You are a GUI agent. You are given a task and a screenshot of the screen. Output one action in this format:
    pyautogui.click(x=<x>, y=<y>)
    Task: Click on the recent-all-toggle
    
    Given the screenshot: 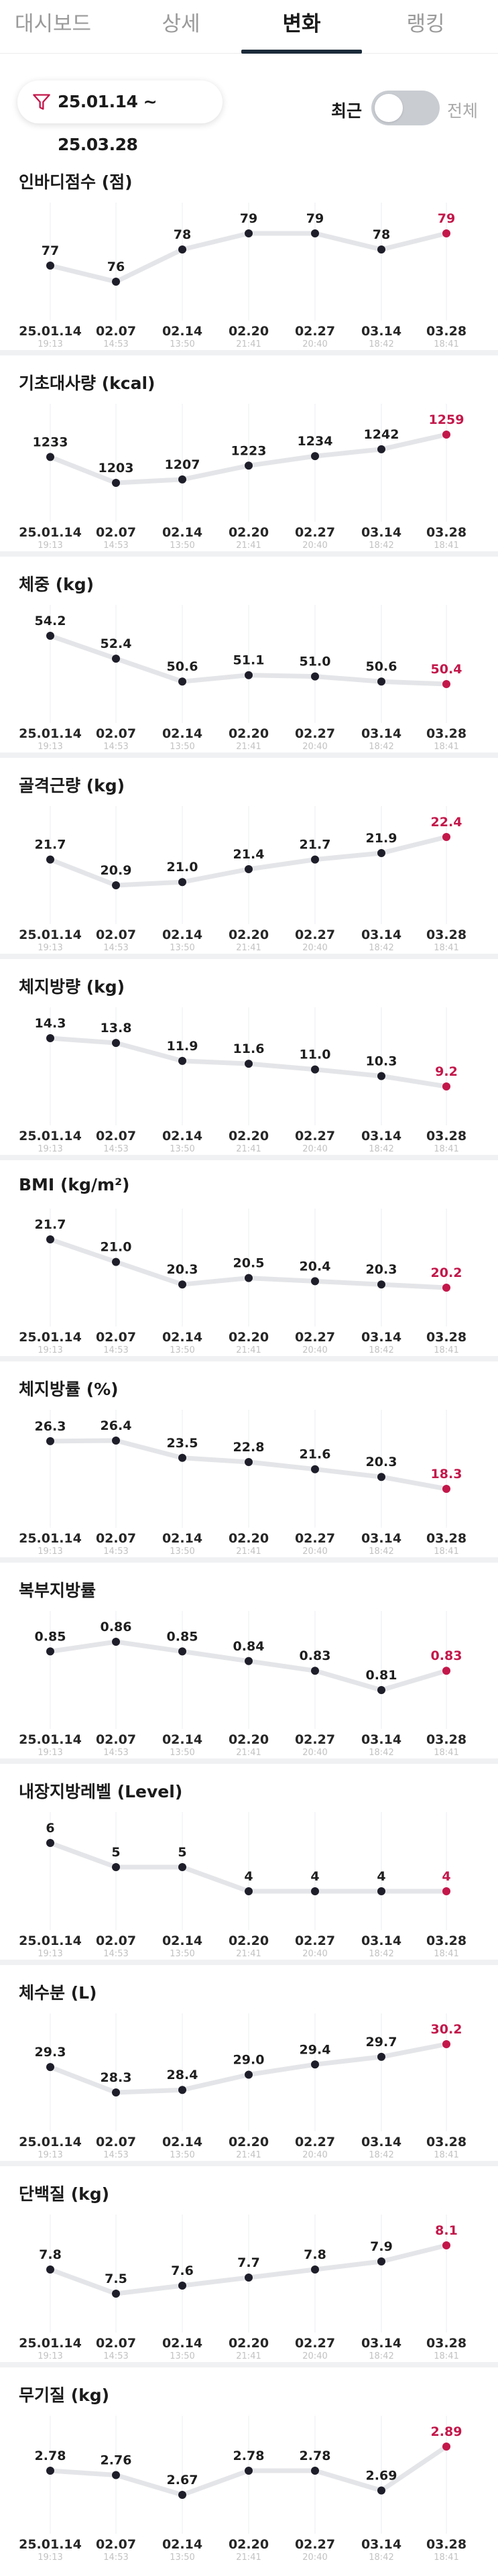 What is the action you would take?
    pyautogui.click(x=405, y=108)
    